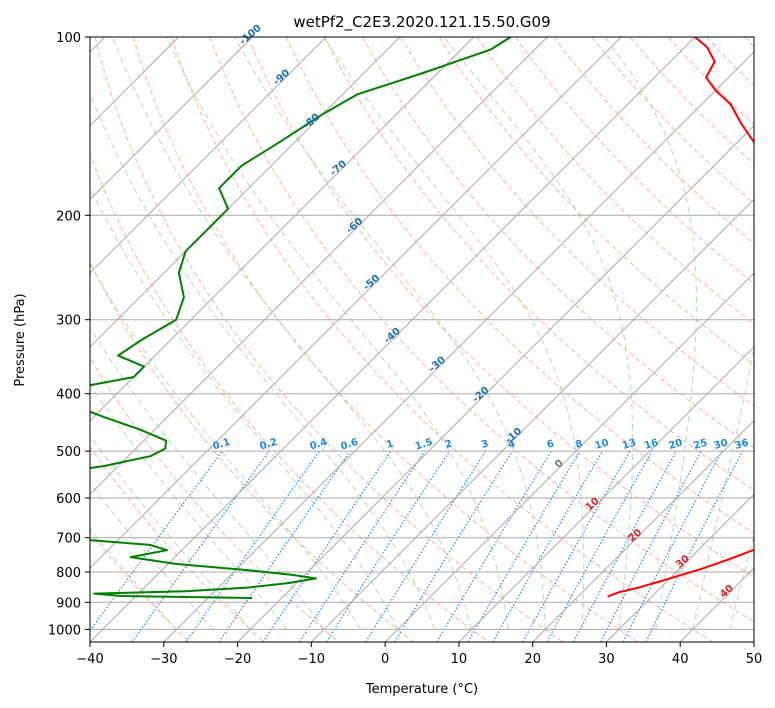  What do you see at coordinates (629, 444) in the screenshot?
I see `mixing-ratio-label: 13` at bounding box center [629, 444].